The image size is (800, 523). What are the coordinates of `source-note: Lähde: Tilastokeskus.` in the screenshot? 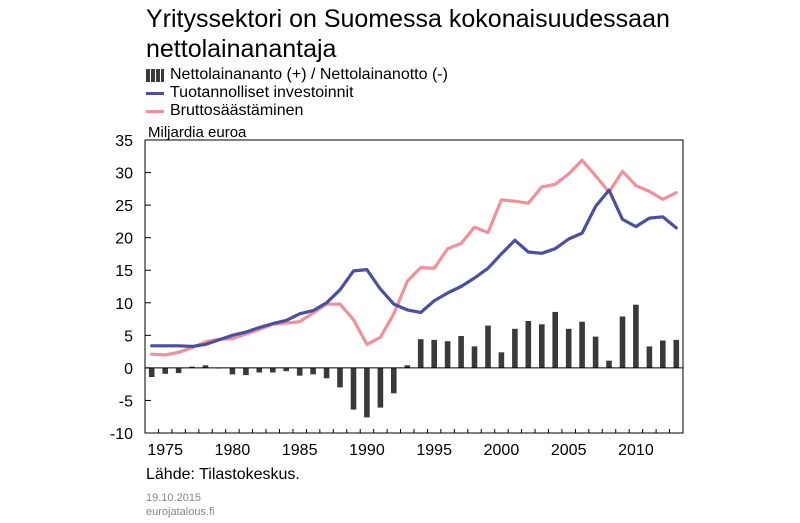 It's located at (223, 474).